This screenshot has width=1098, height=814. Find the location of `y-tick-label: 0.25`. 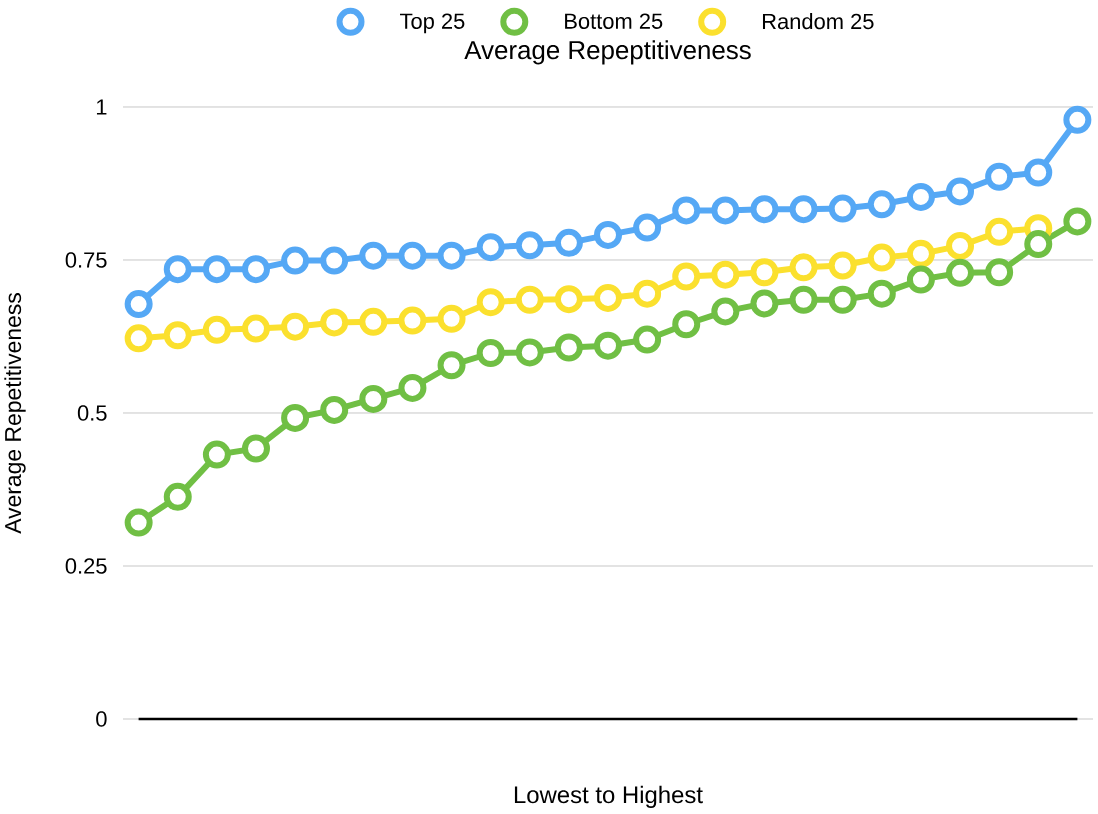

y-tick-label: 0.25 is located at coordinates (86, 566).